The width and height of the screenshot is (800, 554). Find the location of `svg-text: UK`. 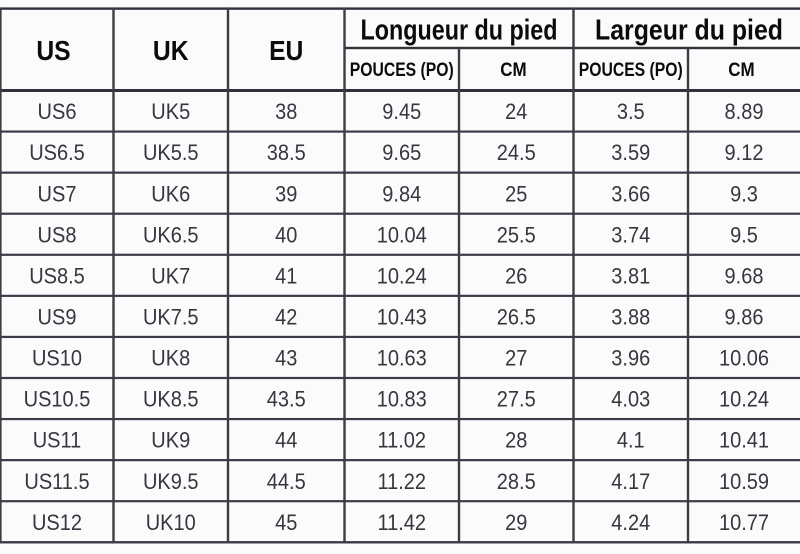

svg-text: UK is located at coordinates (171, 50).